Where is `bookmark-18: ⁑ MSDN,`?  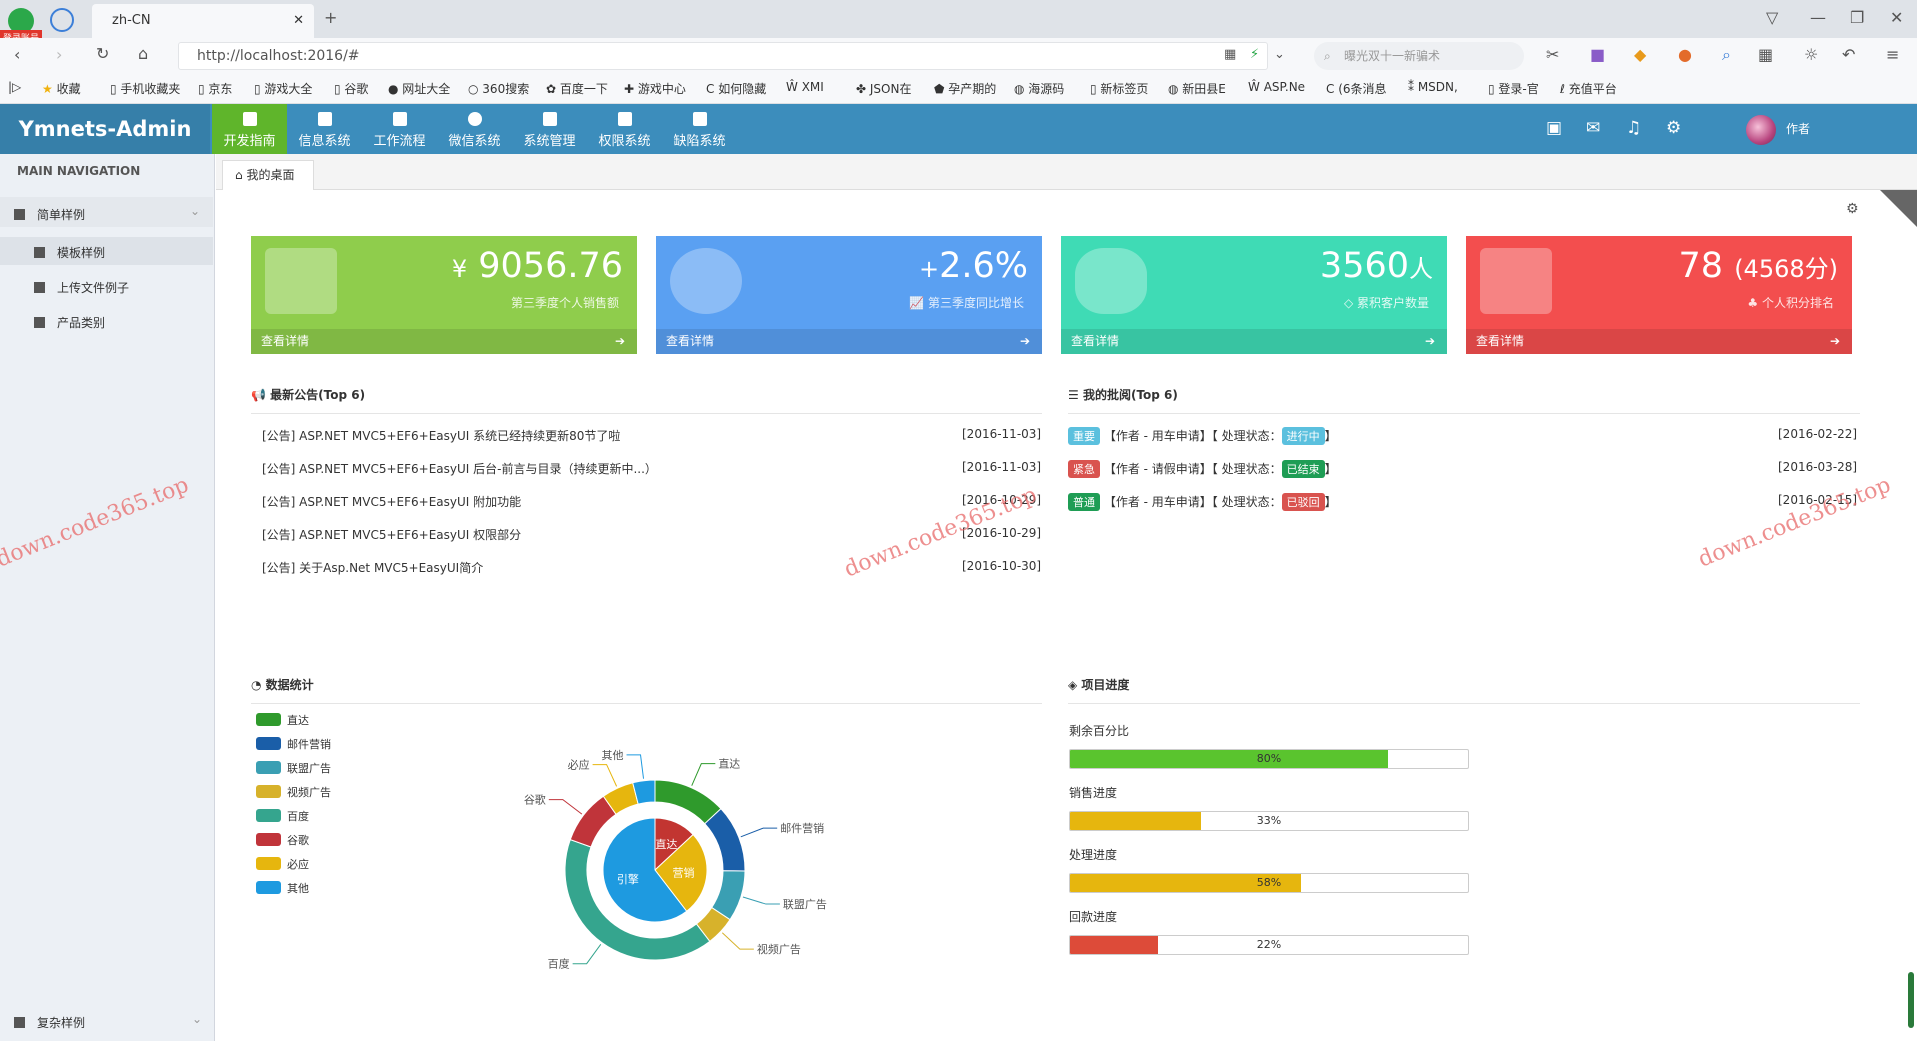
bookmark-18: ⁑ MSDN, is located at coordinates (1433, 87).